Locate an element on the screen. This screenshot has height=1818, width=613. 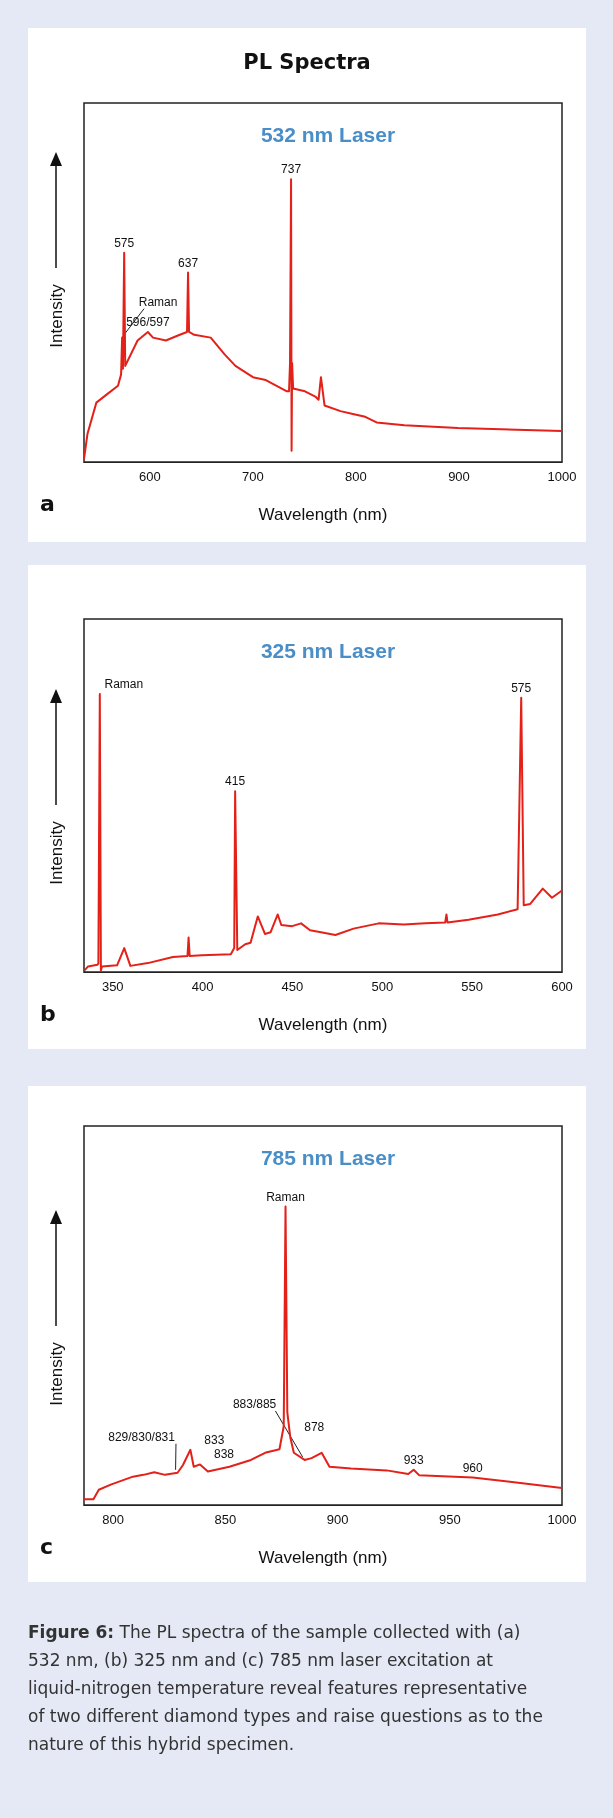
annotation: 878 is located at coordinates (314, 1426).